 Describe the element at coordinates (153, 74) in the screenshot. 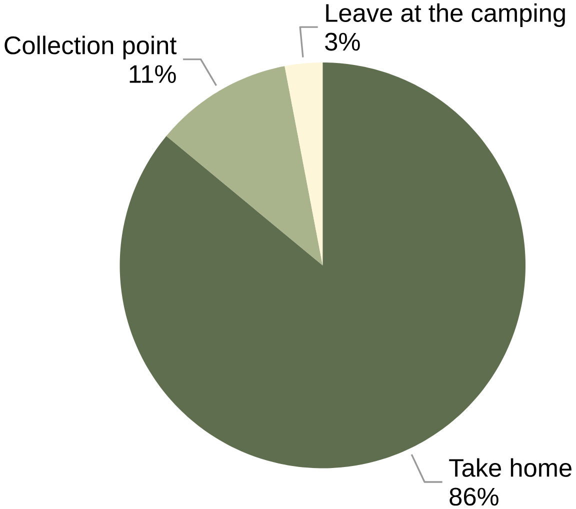

I see `data-label: 11%` at that location.